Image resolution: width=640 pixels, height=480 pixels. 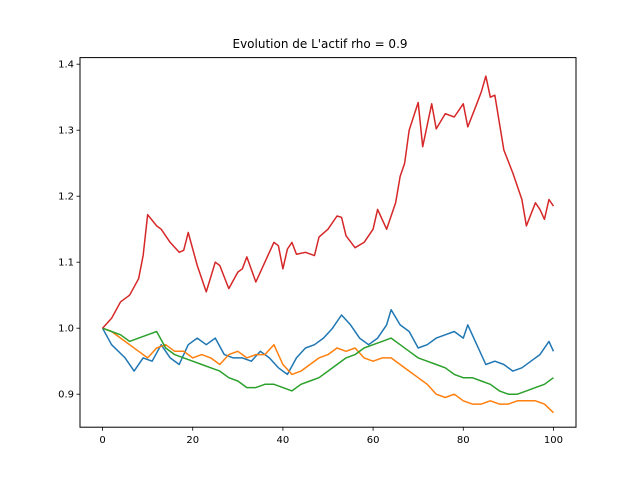 What do you see at coordinates (66, 263) in the screenshot?
I see `y-tick-label: 1.1` at bounding box center [66, 263].